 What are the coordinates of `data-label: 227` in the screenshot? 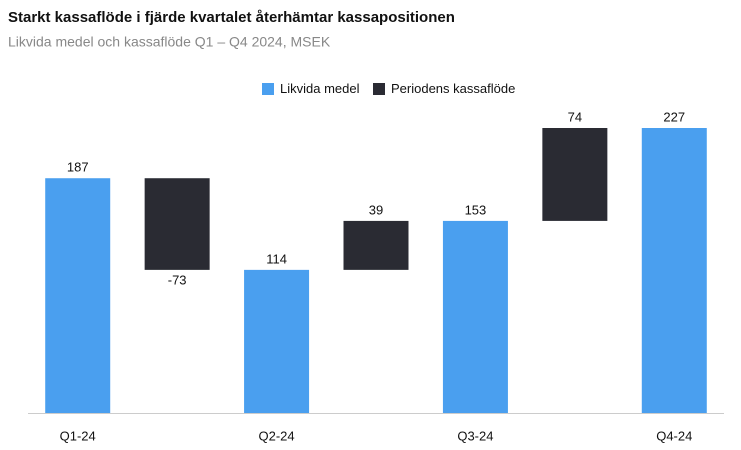 It's located at (674, 116).